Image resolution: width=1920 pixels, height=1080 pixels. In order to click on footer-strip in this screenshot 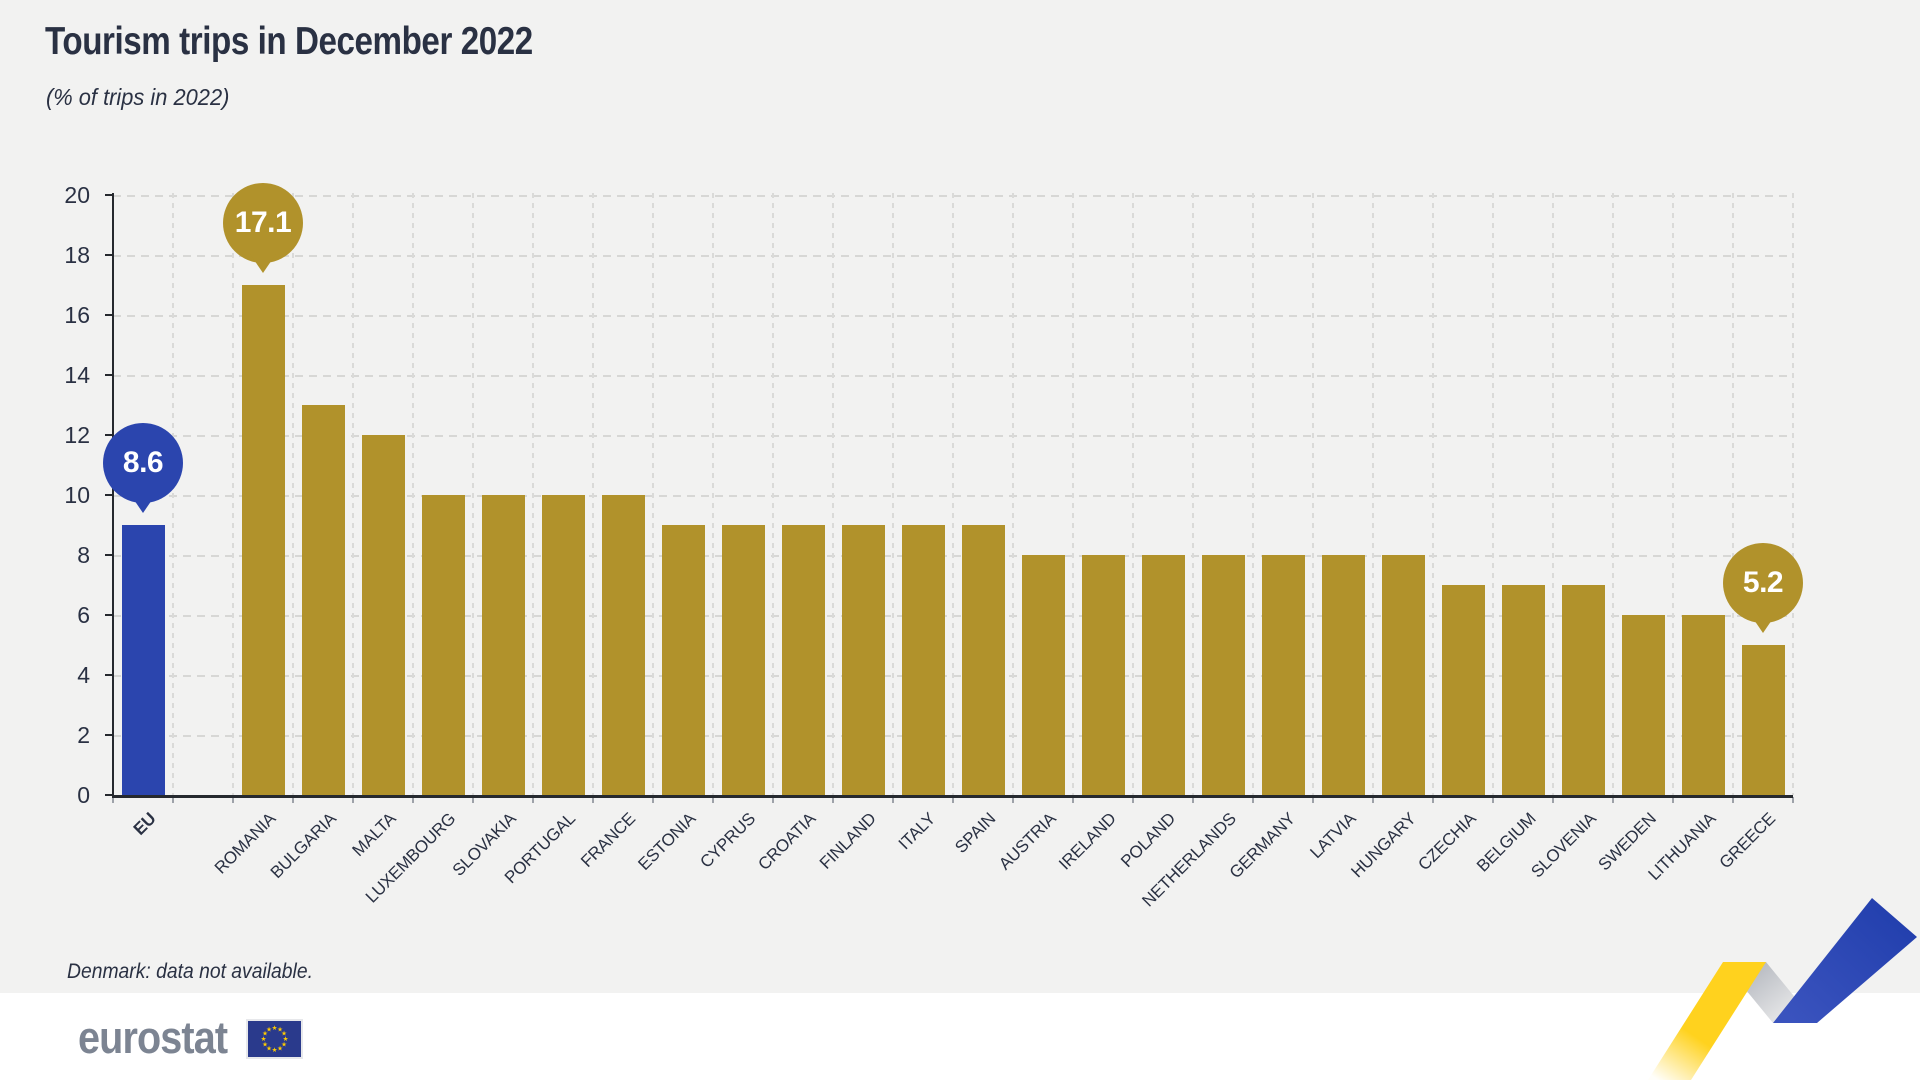, I will do `click(960, 1036)`.